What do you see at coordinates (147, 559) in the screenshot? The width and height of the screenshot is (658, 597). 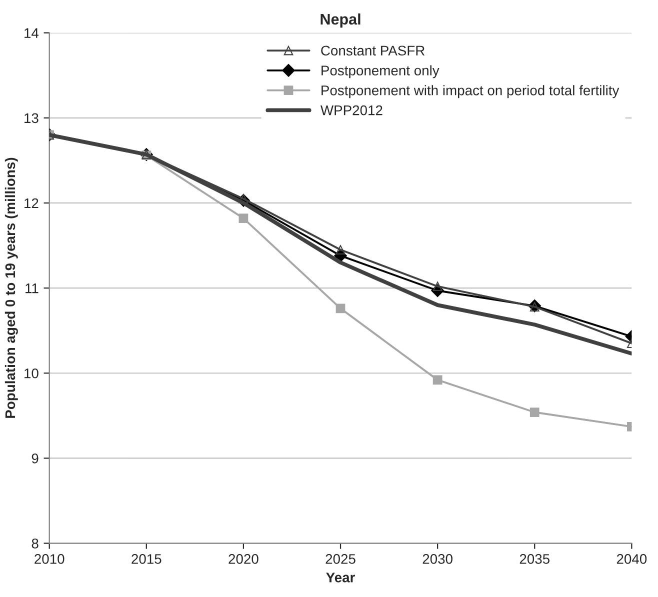 I see `x-tick-label: 2015` at bounding box center [147, 559].